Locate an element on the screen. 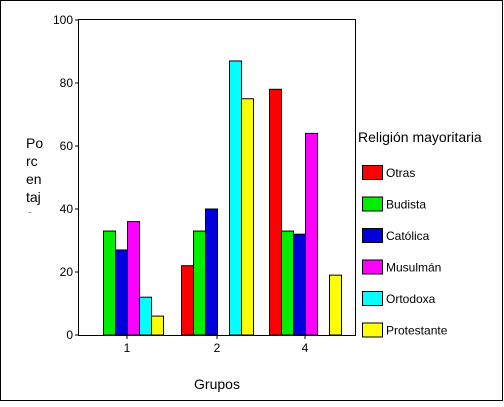  y-axis-label-line: taj is located at coordinates (33, 197).